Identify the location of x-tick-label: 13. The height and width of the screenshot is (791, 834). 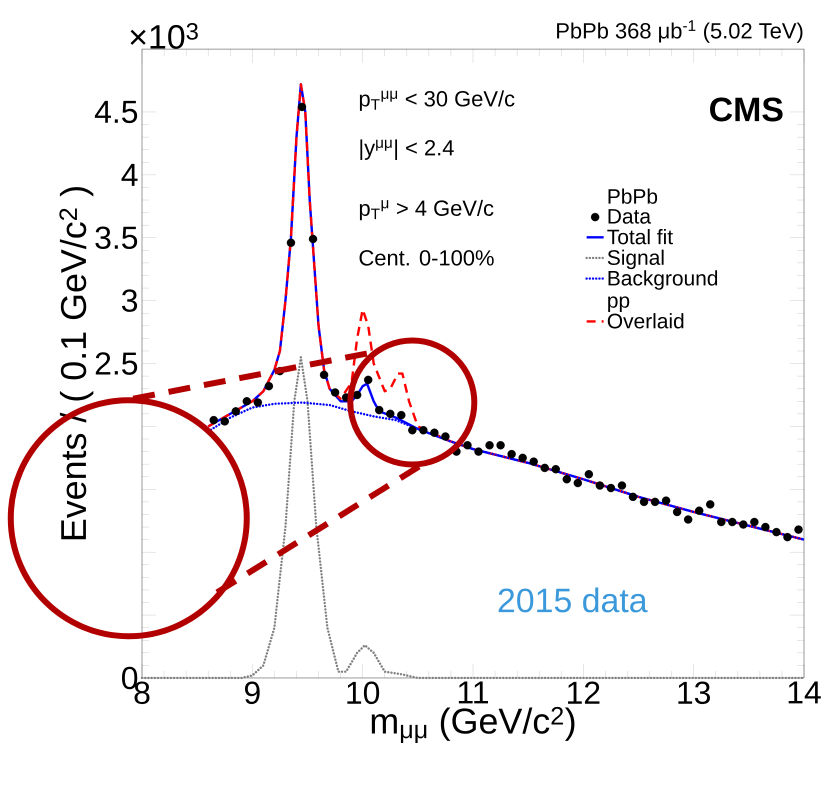
(694, 693).